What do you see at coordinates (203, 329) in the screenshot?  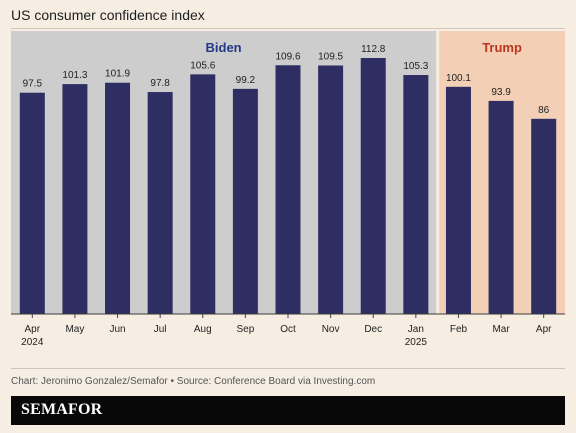 I see `x-tick-label: Aug` at bounding box center [203, 329].